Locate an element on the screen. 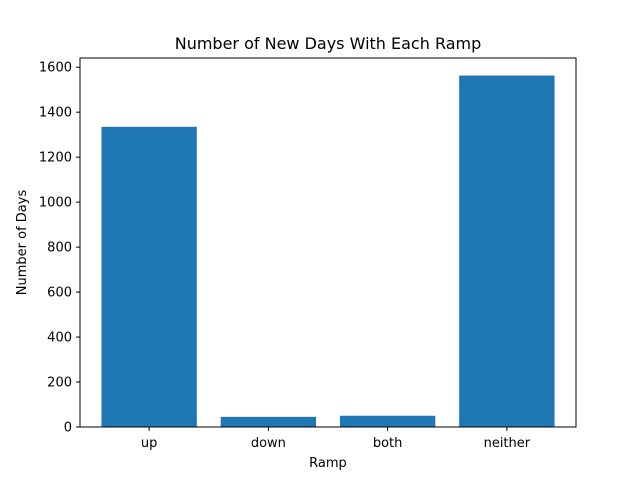 Image resolution: width=640 pixels, height=480 pixels. y-tick-label: 400 is located at coordinates (59, 338).